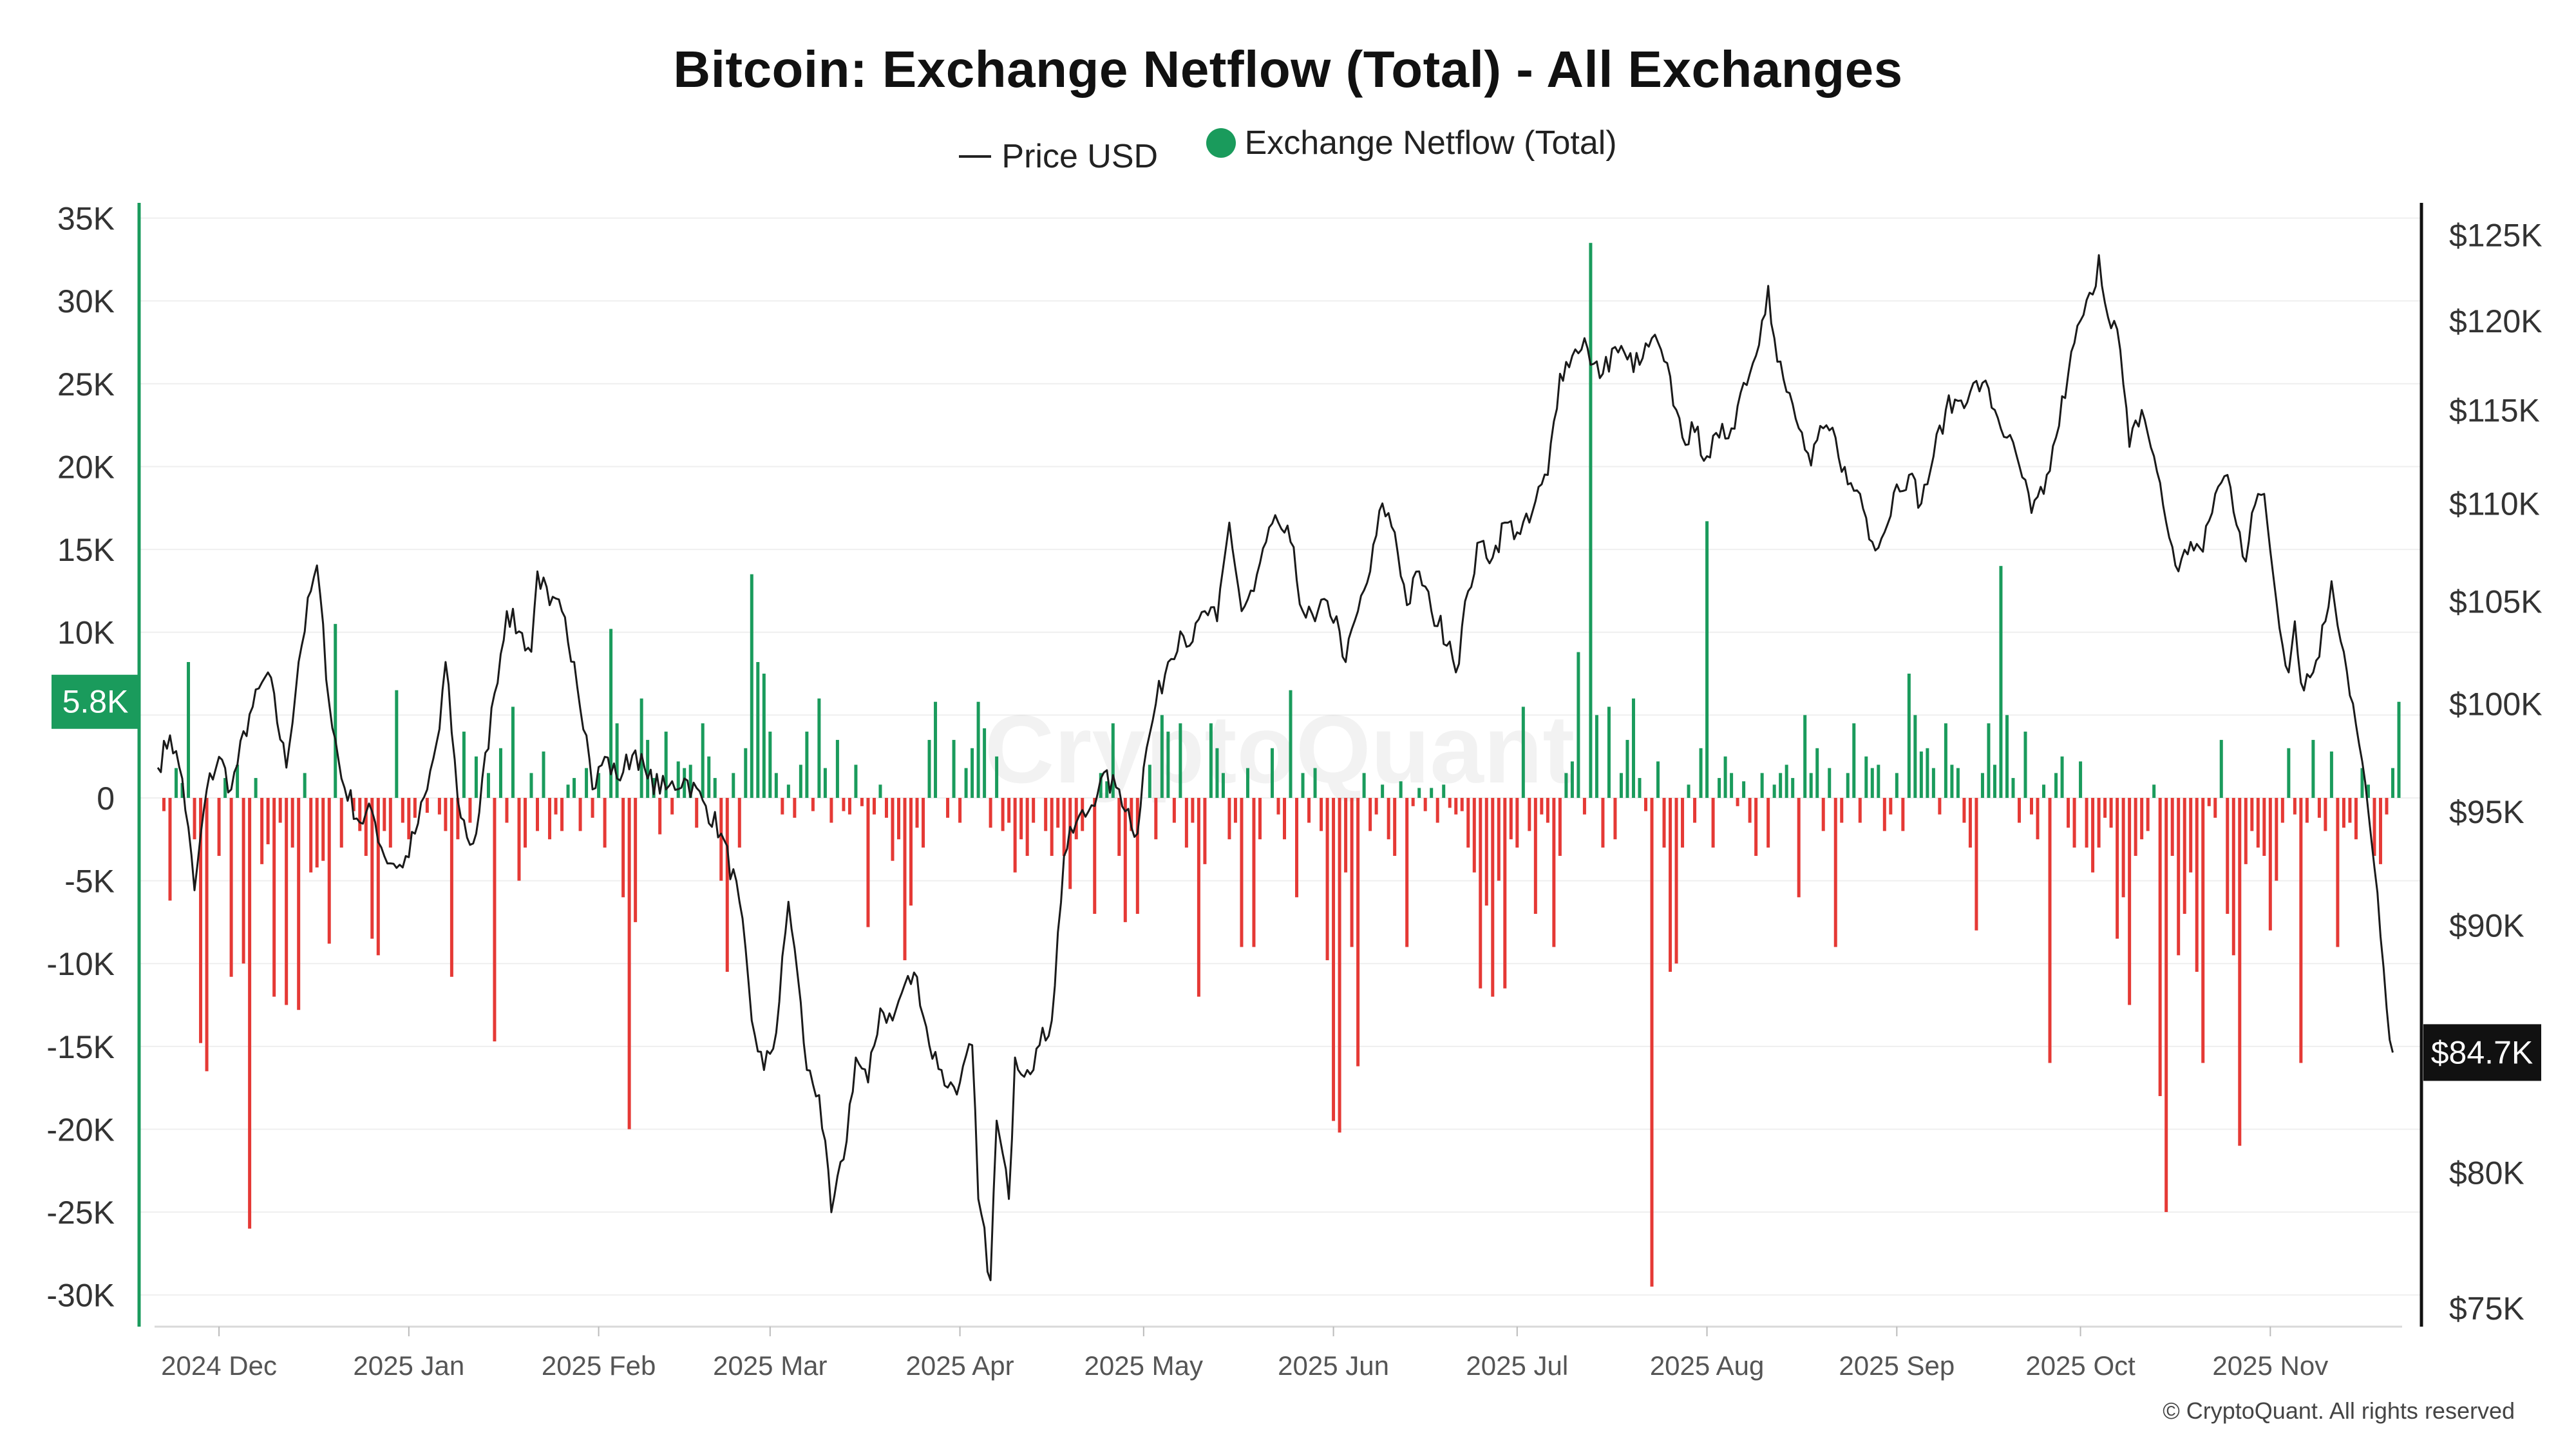  What do you see at coordinates (86, 550) in the screenshot?
I see `left-tick-label: 15K` at bounding box center [86, 550].